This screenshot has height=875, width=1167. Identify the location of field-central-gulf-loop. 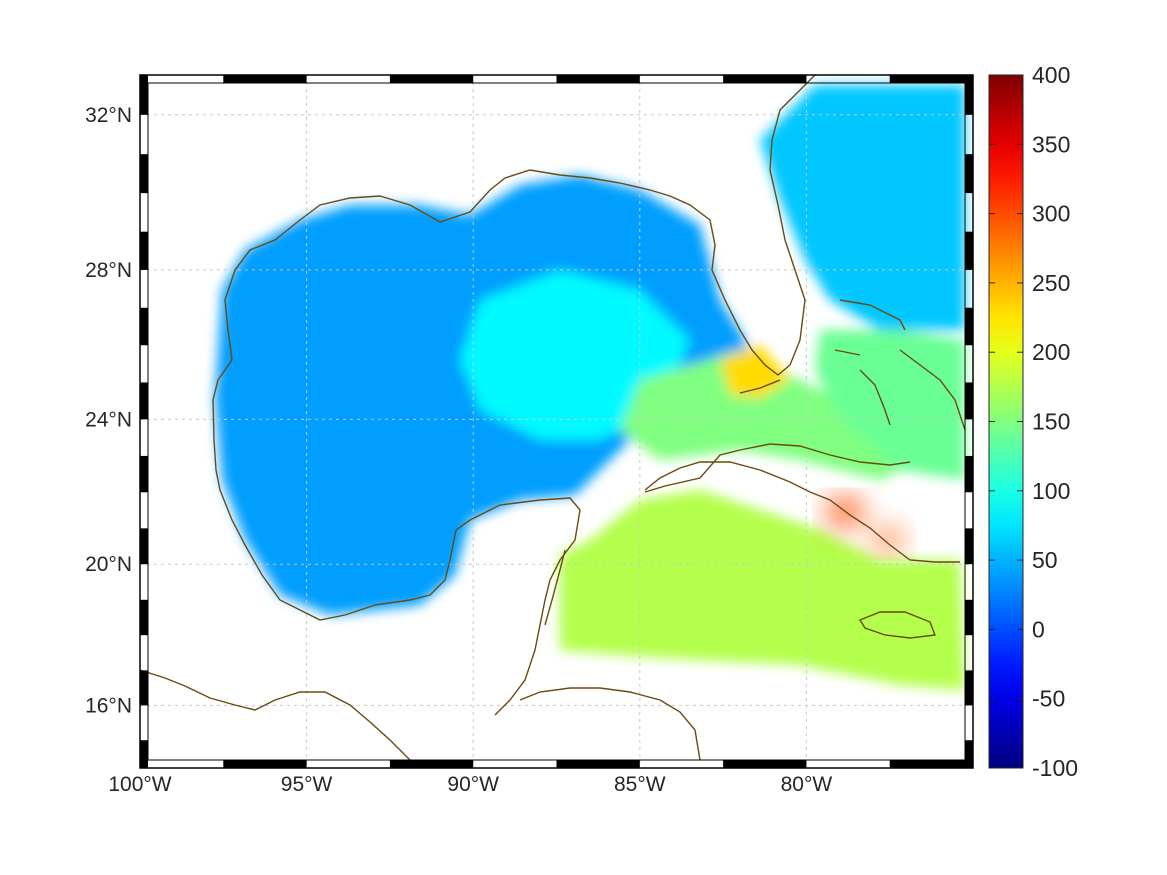
(575, 355).